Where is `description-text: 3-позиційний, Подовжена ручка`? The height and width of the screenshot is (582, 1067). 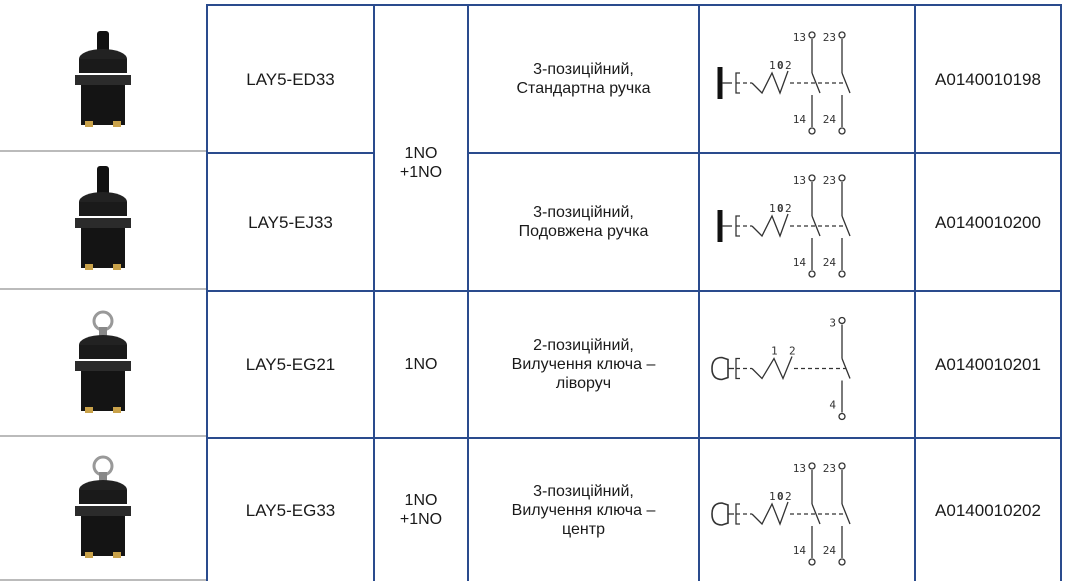 description-text: 3-позиційний, Подовжена ручка is located at coordinates (584, 222).